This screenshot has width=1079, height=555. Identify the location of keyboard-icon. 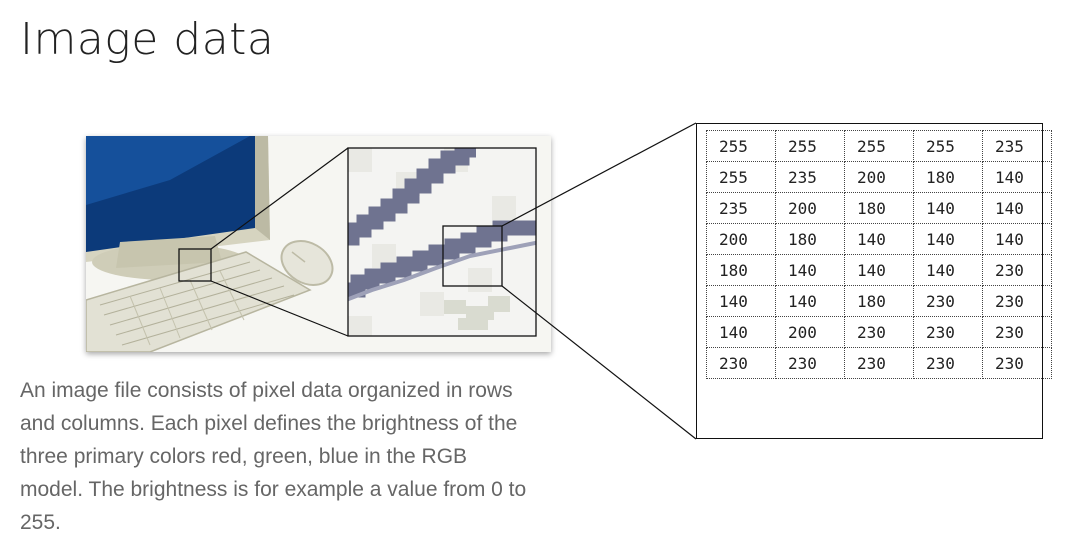
(199, 301).